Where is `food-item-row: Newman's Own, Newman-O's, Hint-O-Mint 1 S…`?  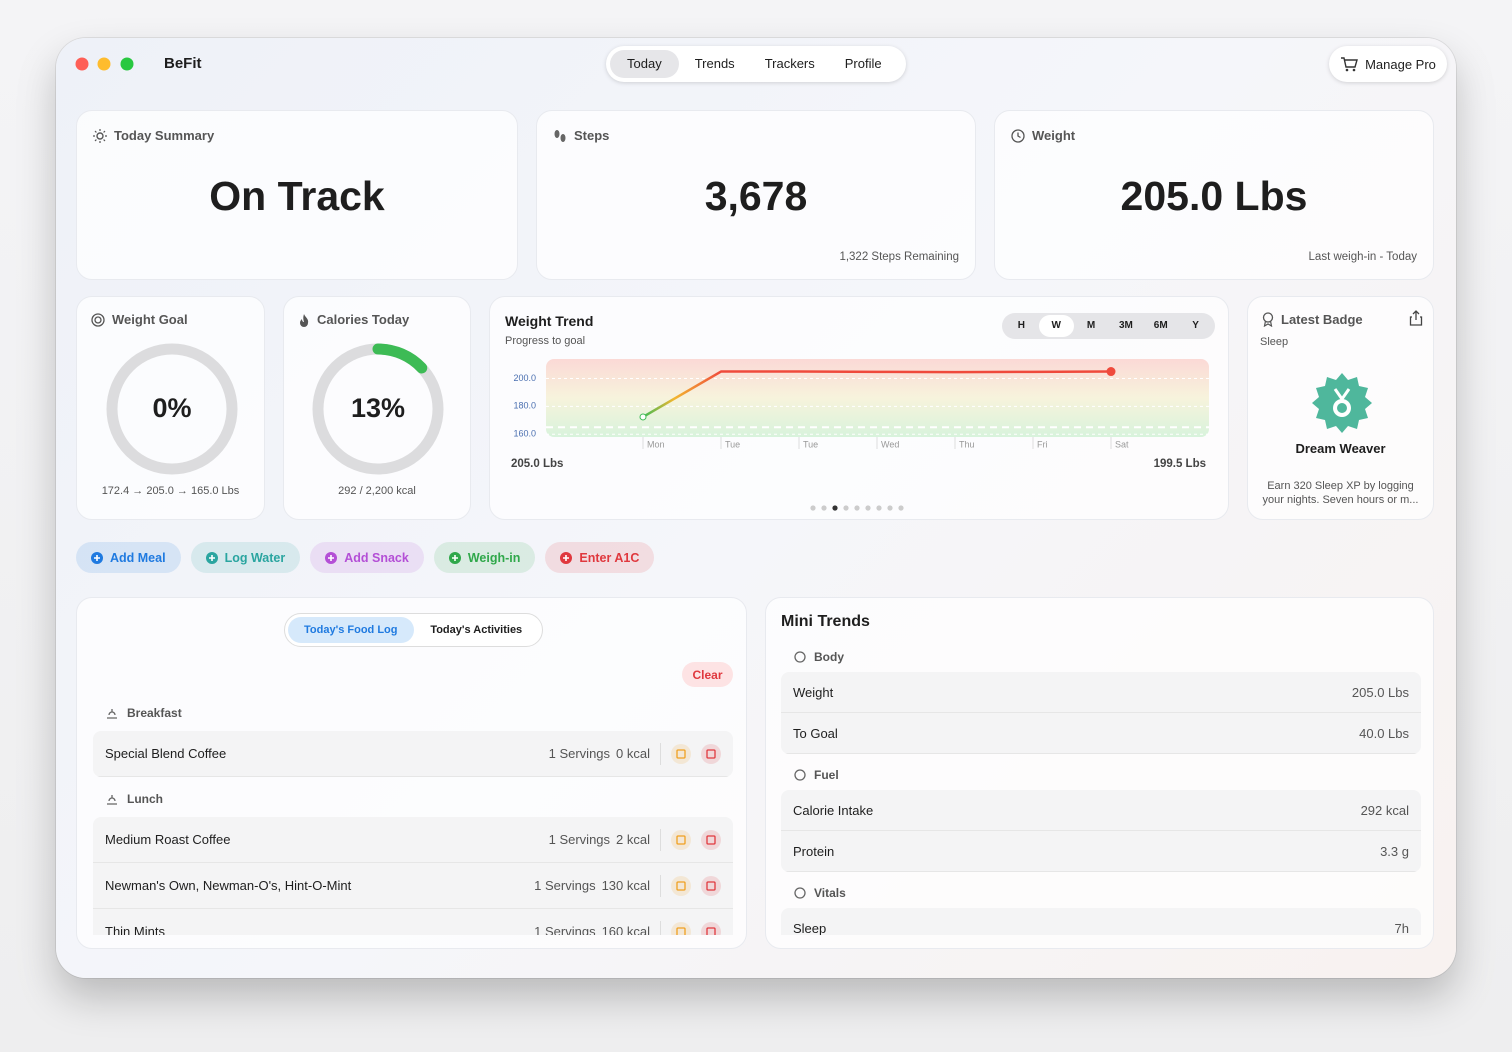 food-item-row: Newman's Own, Newman-O's, Hint-O-Mint 1 S… is located at coordinates (413, 886).